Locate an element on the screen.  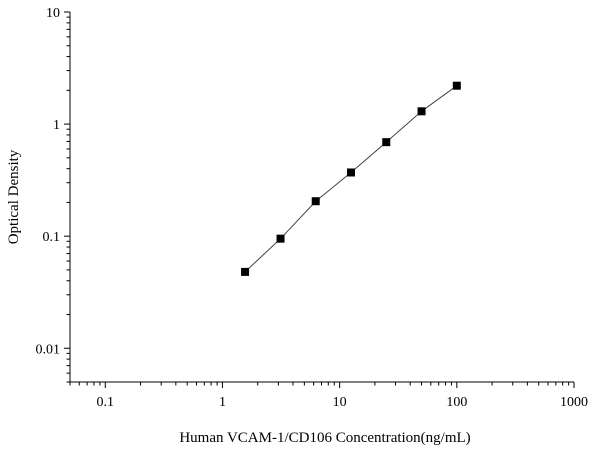
x-tick-label: 100 is located at coordinates (456, 402).